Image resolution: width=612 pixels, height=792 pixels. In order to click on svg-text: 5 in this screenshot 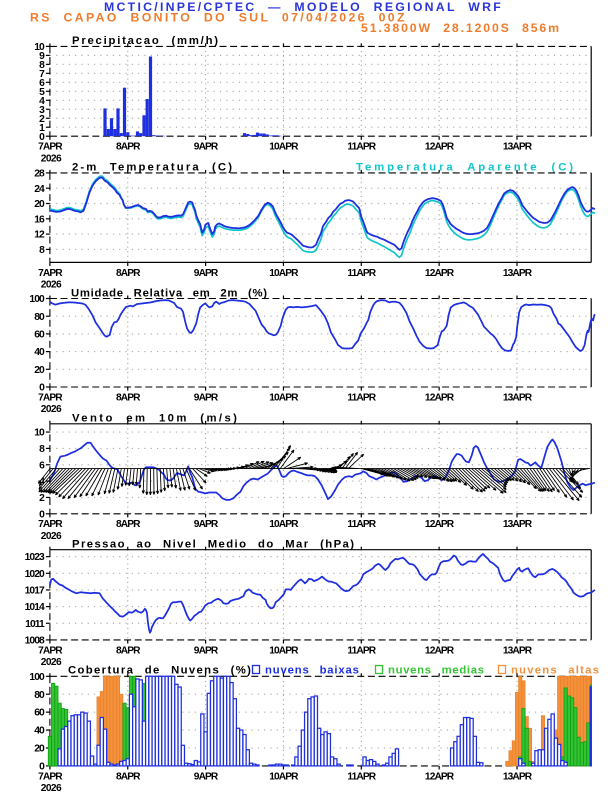, I will do `click(42, 92)`.